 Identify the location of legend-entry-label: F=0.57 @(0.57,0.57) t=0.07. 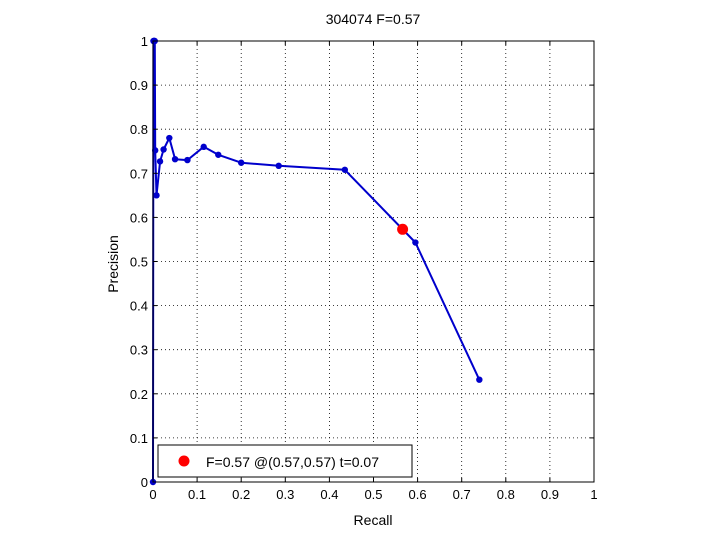
(292, 462).